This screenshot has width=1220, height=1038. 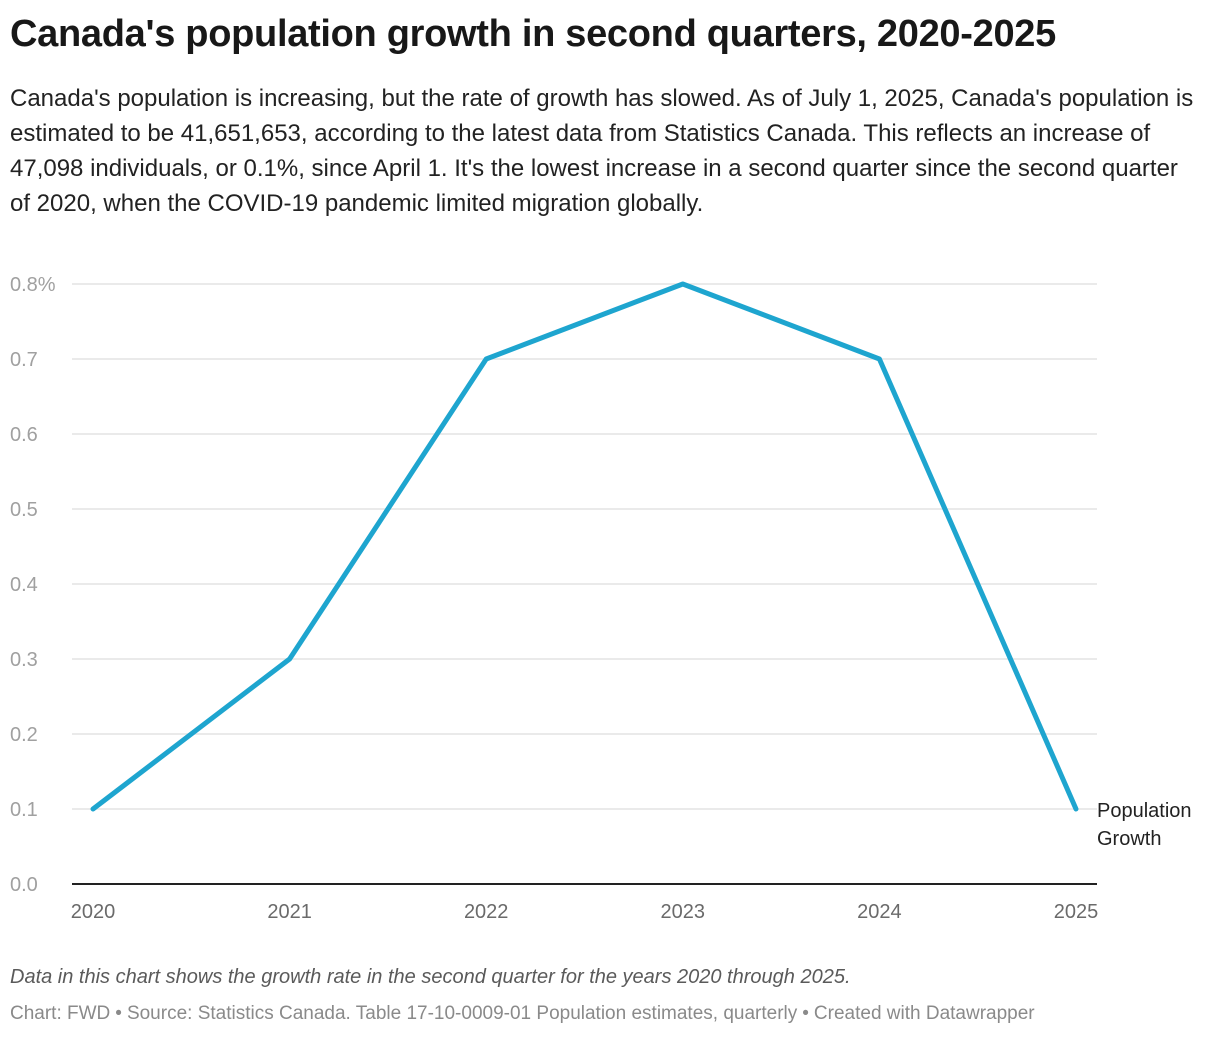 What do you see at coordinates (879, 912) in the screenshot?
I see `x-tick-label: 2024` at bounding box center [879, 912].